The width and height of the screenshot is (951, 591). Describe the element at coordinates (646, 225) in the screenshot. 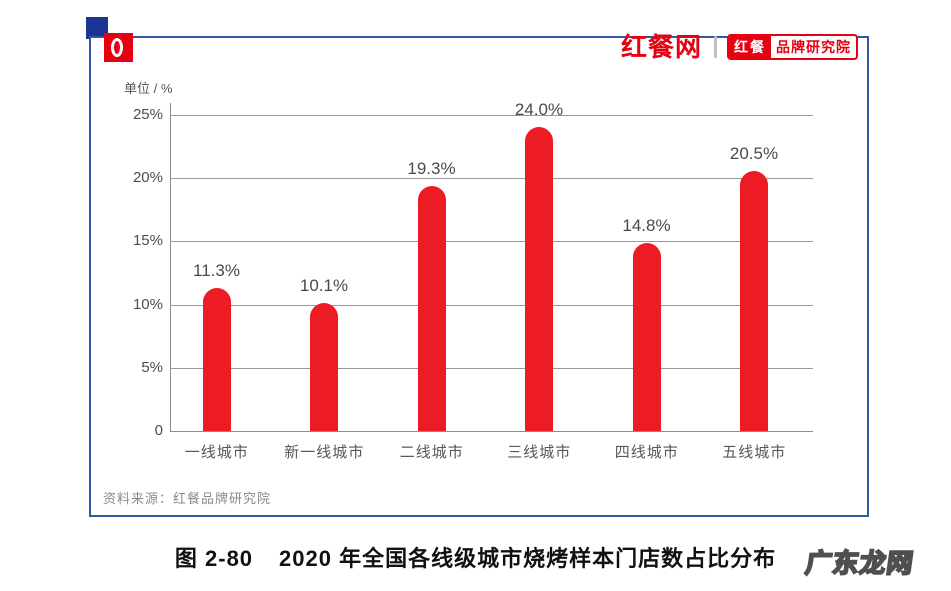

I see `bar-value-label: 14.8%` at that location.